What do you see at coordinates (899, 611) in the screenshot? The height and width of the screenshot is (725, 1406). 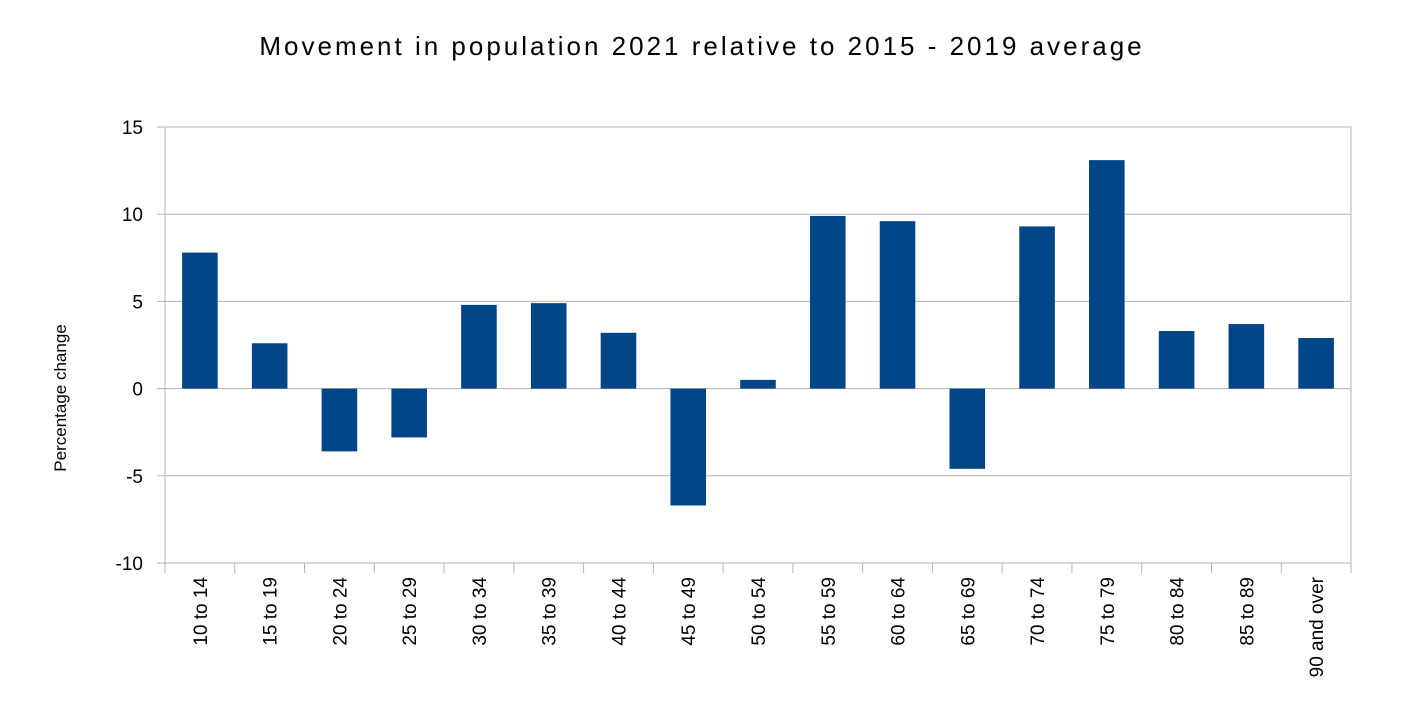 I see `x-tick-label: 60 to 64` at bounding box center [899, 611].